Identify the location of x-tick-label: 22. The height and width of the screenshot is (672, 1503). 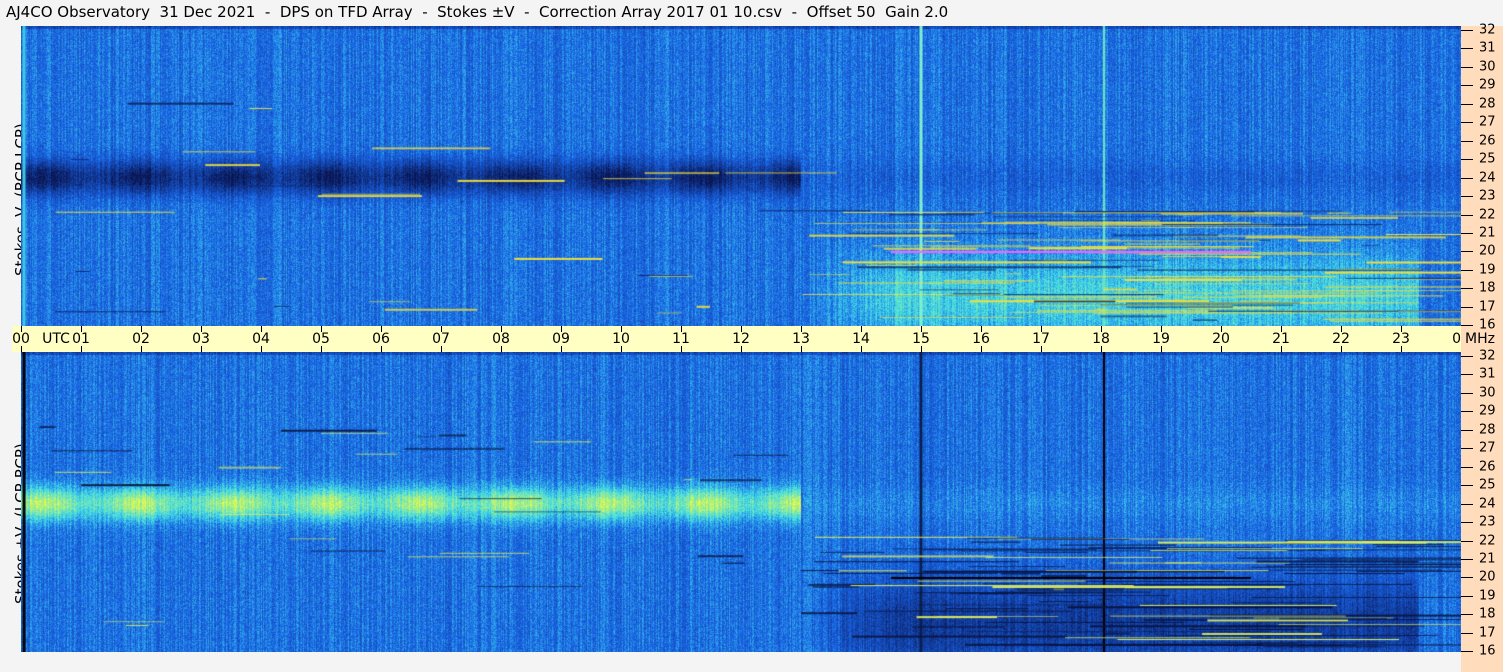
(1341, 339).